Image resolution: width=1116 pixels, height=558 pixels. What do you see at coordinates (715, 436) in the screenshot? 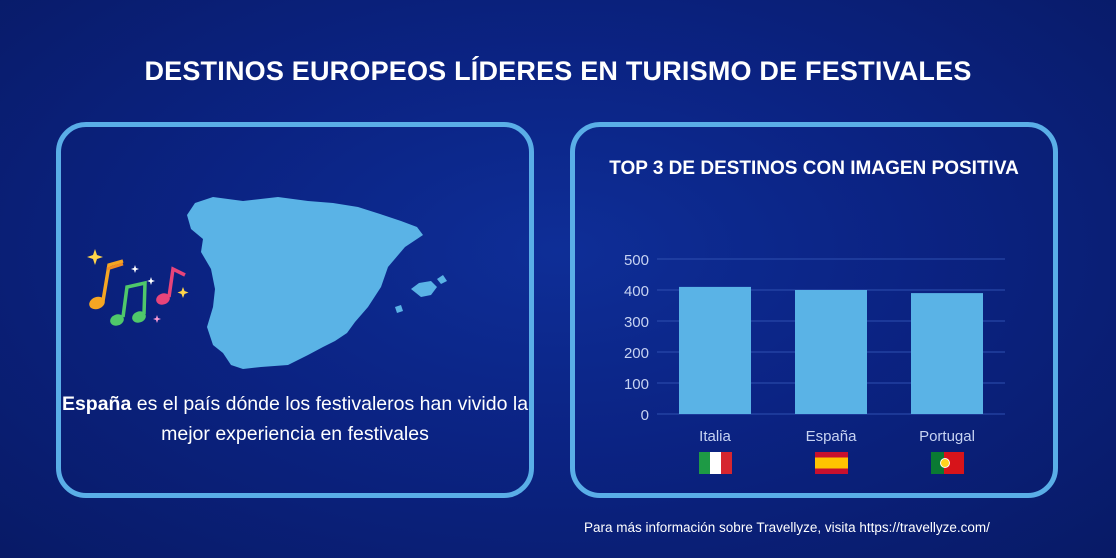
I see `x-tick-label: Italia` at bounding box center [715, 436].